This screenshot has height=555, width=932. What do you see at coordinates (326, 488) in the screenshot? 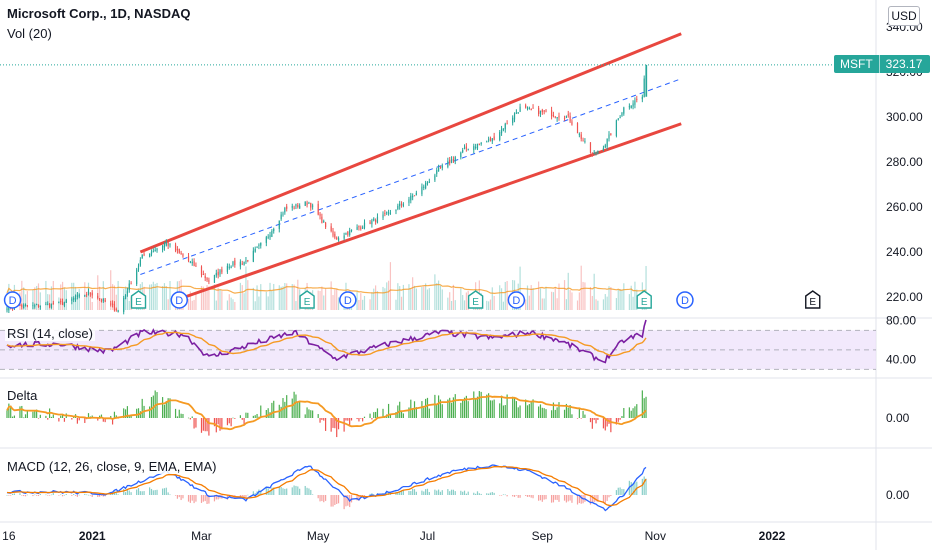
I see `macd-line` at bounding box center [326, 488].